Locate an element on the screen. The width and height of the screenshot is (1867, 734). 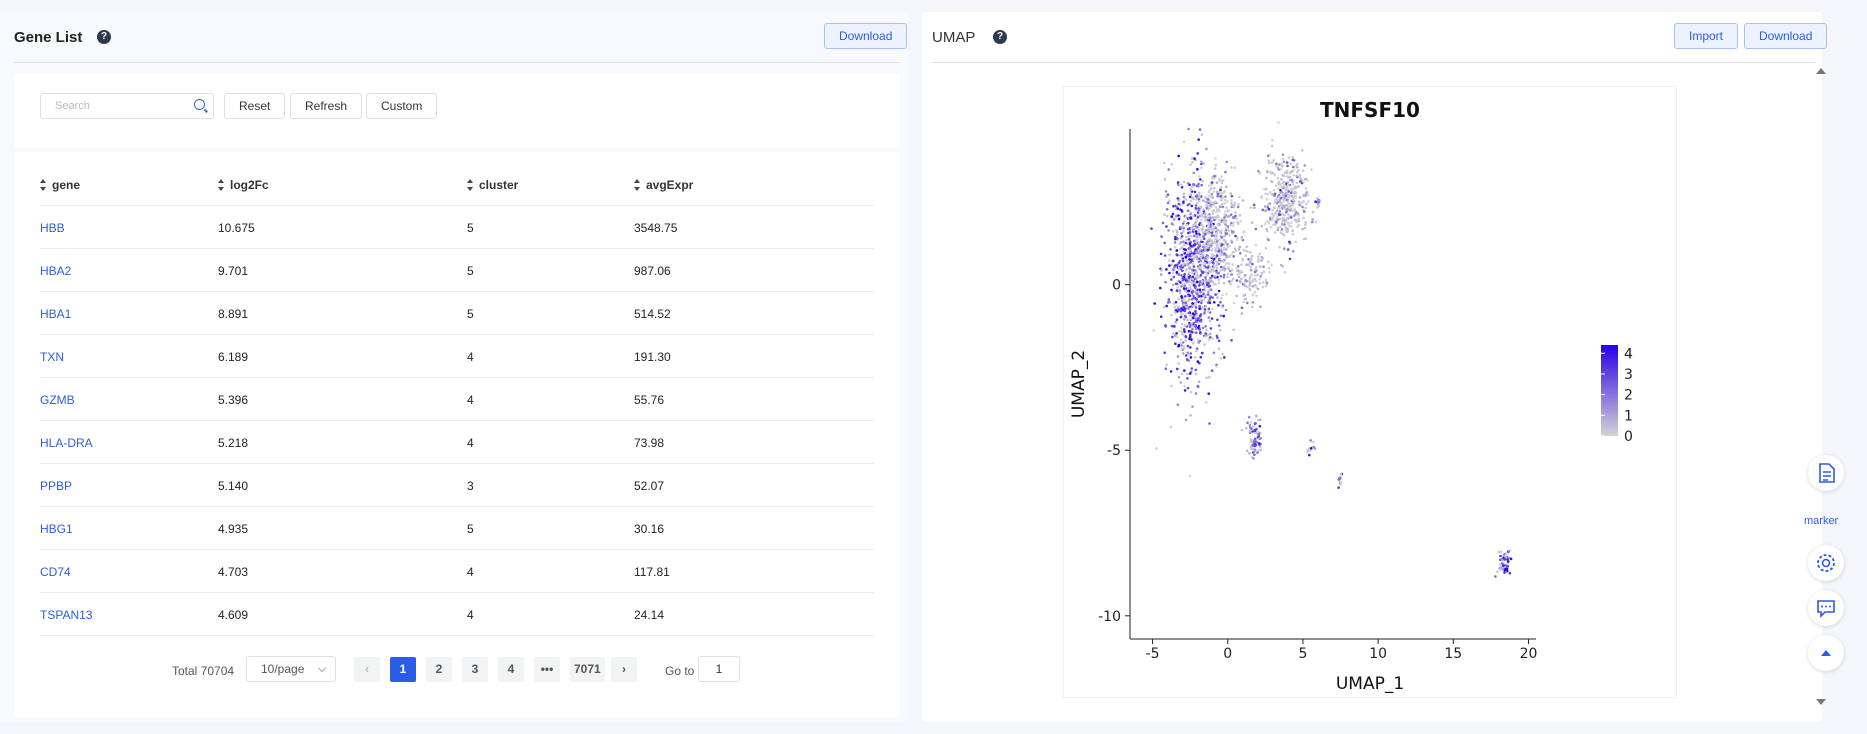
page-button: 7071 is located at coordinates (587, 669).